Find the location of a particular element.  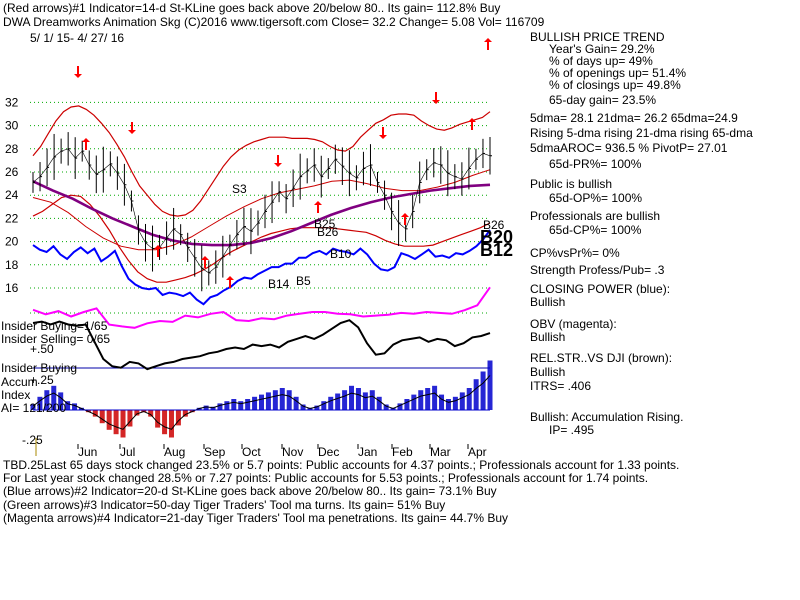

lower-band-line is located at coordinates (261, 238).